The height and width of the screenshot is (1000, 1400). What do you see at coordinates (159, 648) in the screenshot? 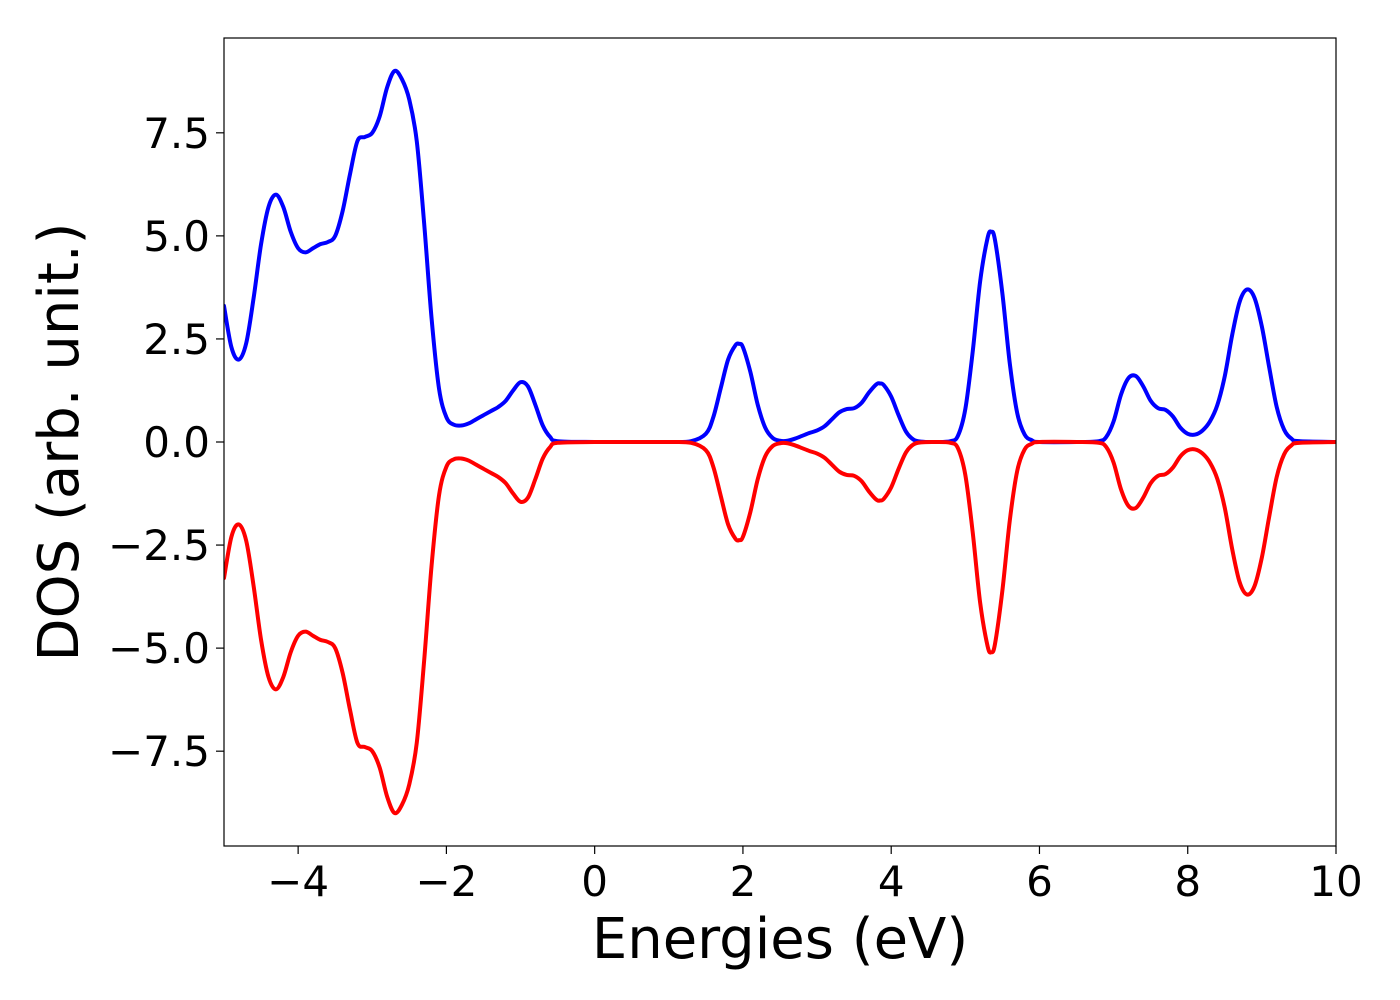
I see `y-tick-label: −5.0` at bounding box center [159, 648].